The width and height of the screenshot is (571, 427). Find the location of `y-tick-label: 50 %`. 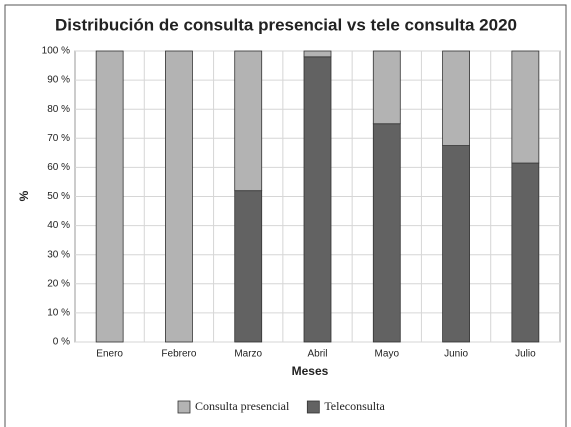

y-tick-label: 50 % is located at coordinates (58, 196).